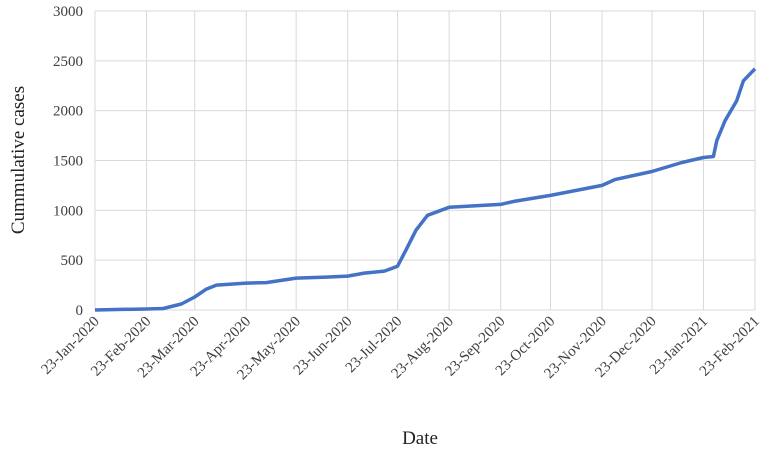 The width and height of the screenshot is (765, 453). Describe the element at coordinates (80, 311) in the screenshot. I see `y-tick-label: 0` at that location.